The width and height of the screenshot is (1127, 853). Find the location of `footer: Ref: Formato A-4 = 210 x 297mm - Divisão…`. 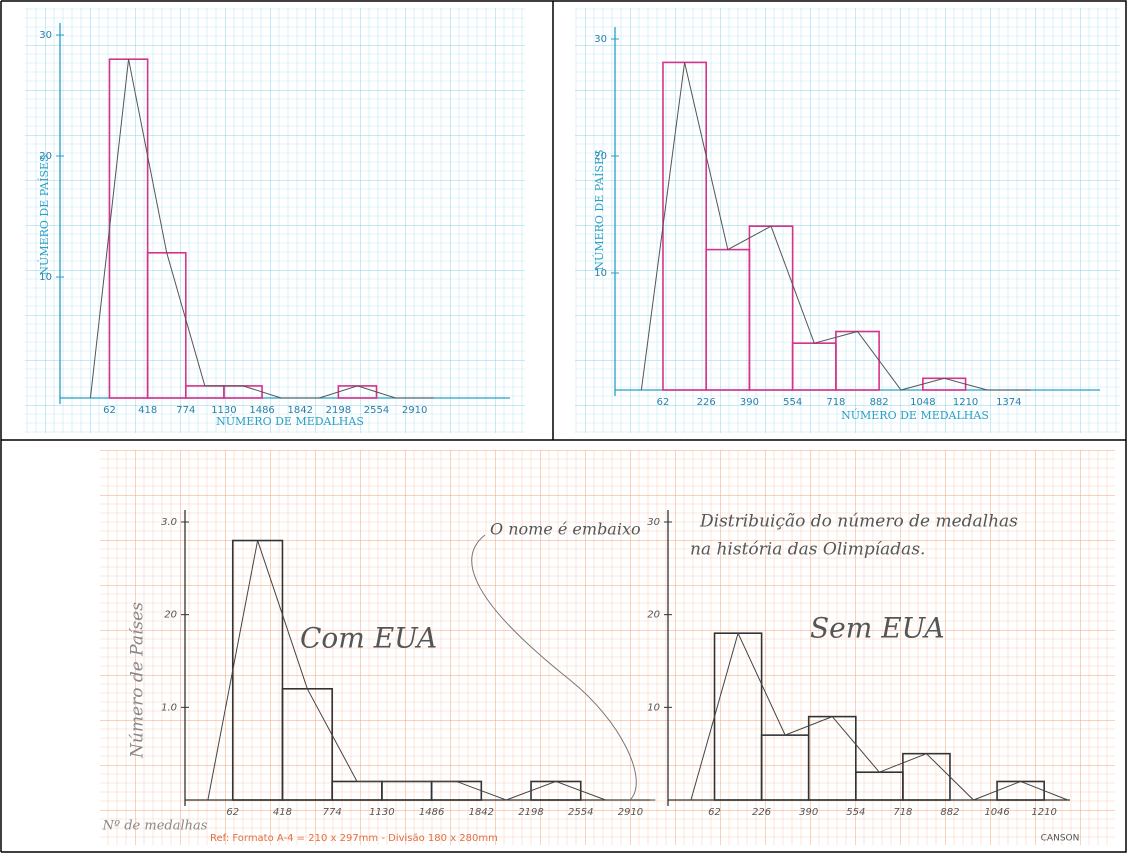

footer: Ref: Formato A-4 = 210 x 297mm - Divisão… is located at coordinates (354, 838).